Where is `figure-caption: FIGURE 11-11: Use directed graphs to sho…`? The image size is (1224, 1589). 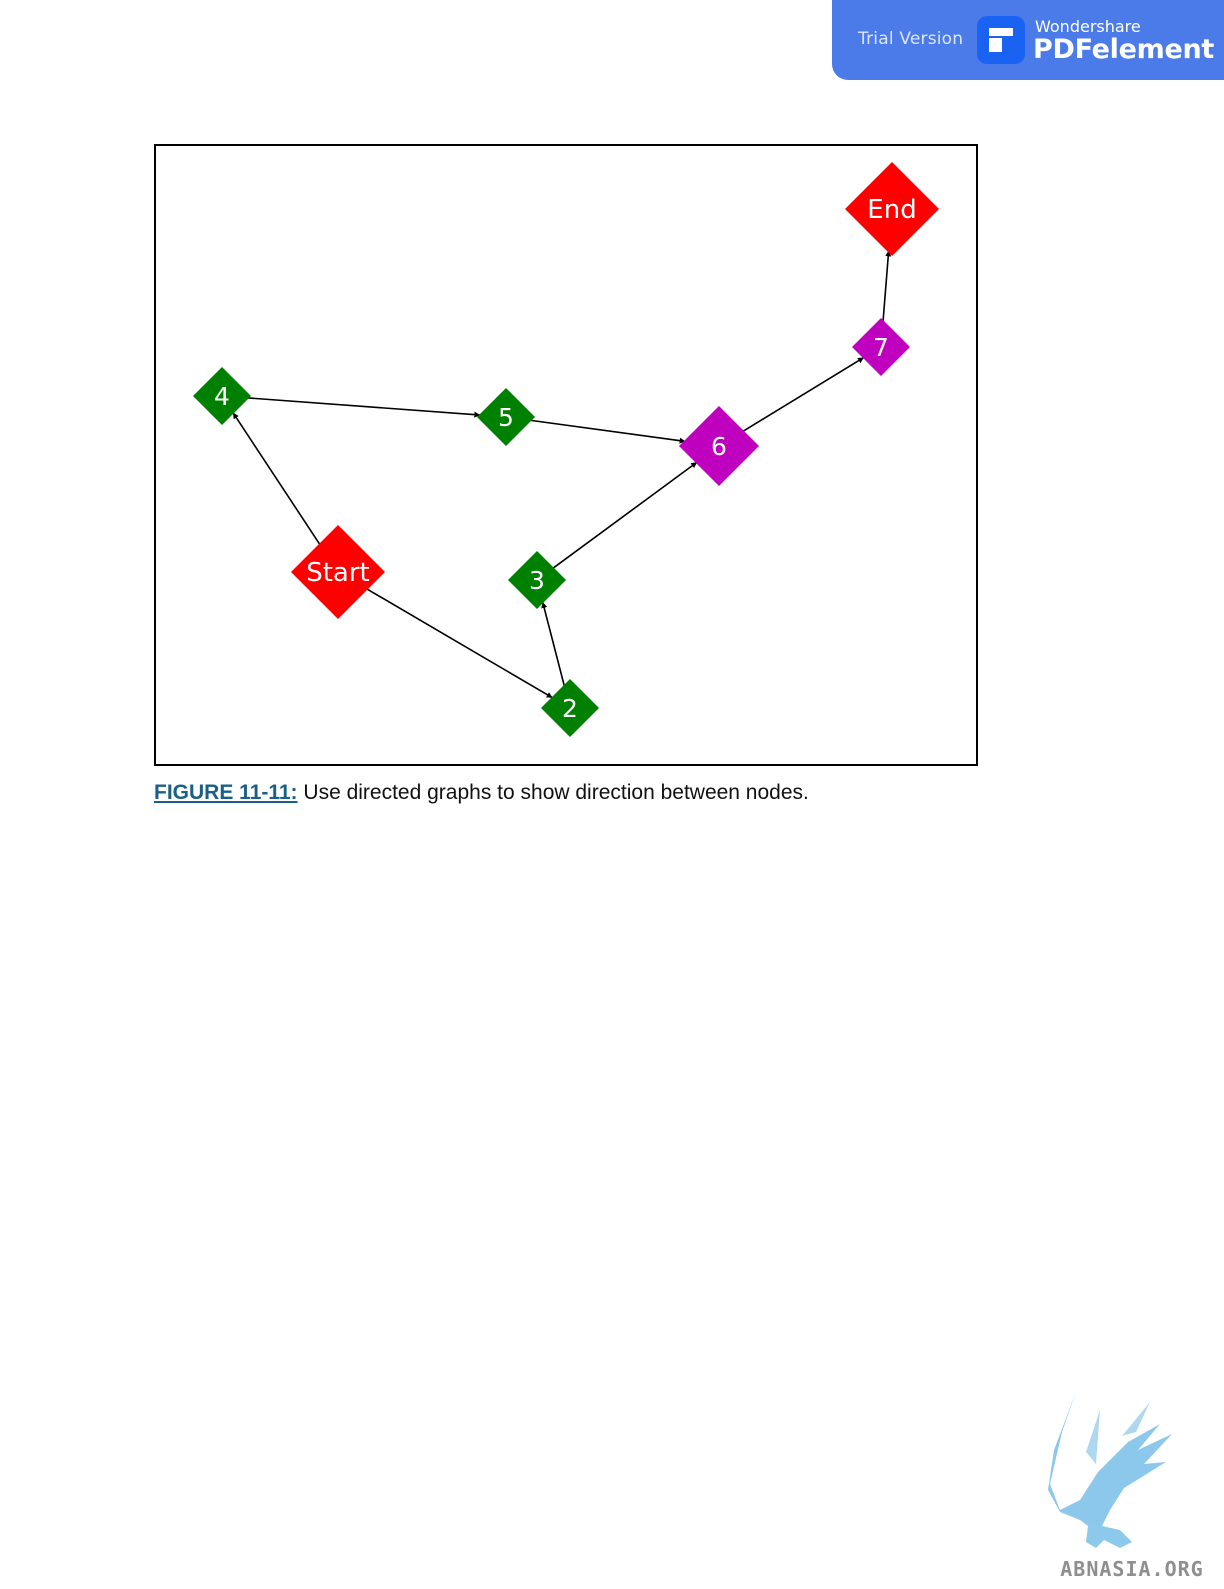 figure-caption: FIGURE 11-11: Use directed graphs to sho… is located at coordinates (481, 793).